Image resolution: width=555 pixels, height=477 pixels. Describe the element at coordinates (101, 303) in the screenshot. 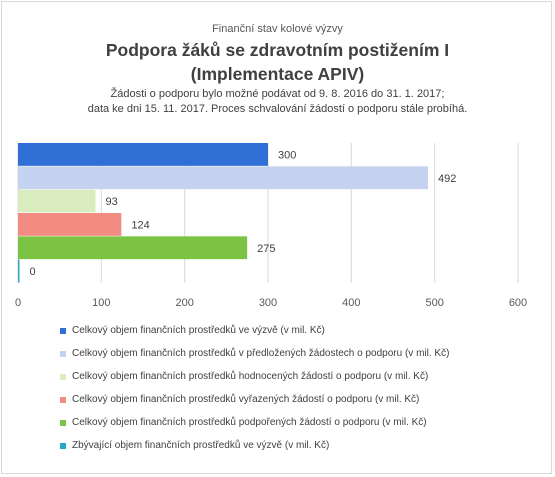

I see `x-tick-label: 100` at that location.